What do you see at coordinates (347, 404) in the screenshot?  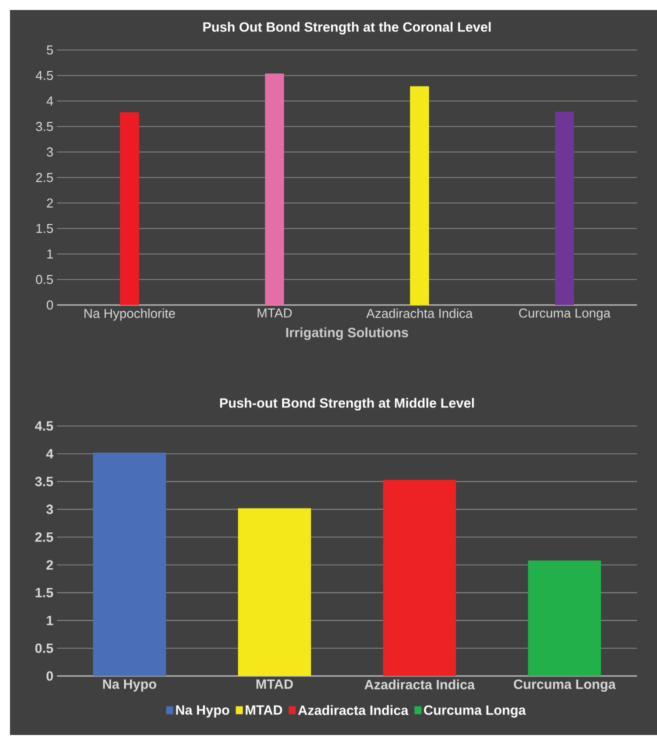 I see `chart-title: Push-out Bond Strength at Middle Level` at bounding box center [347, 404].